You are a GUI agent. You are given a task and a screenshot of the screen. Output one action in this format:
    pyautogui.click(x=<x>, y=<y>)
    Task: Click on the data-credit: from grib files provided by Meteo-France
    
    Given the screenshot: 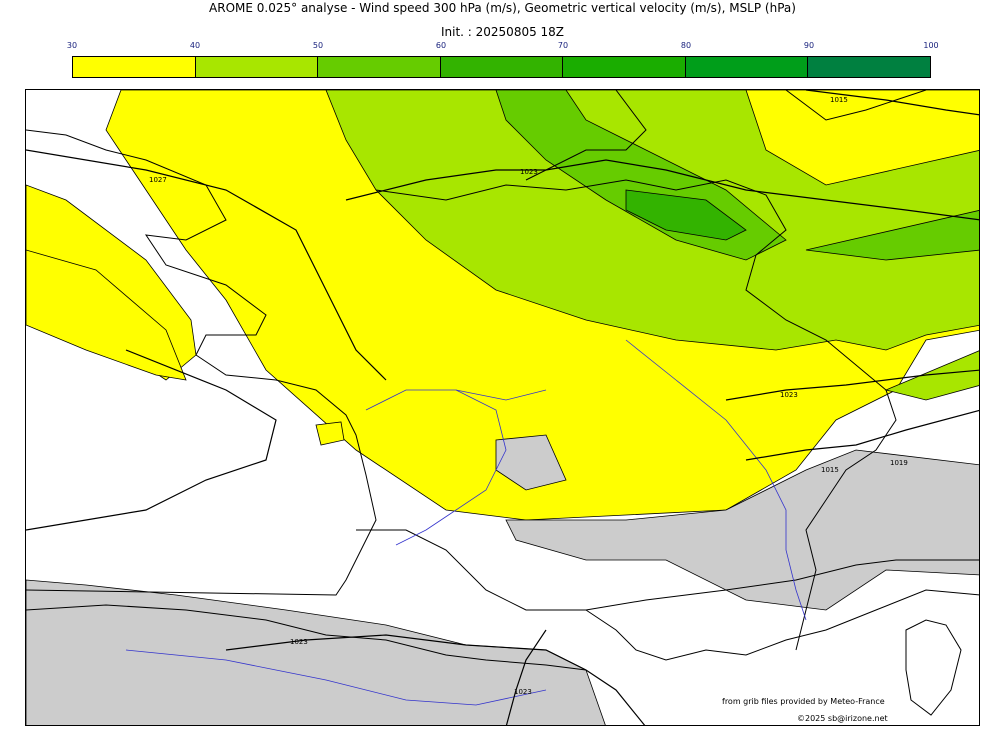 What is the action you would take?
    pyautogui.click(x=803, y=701)
    